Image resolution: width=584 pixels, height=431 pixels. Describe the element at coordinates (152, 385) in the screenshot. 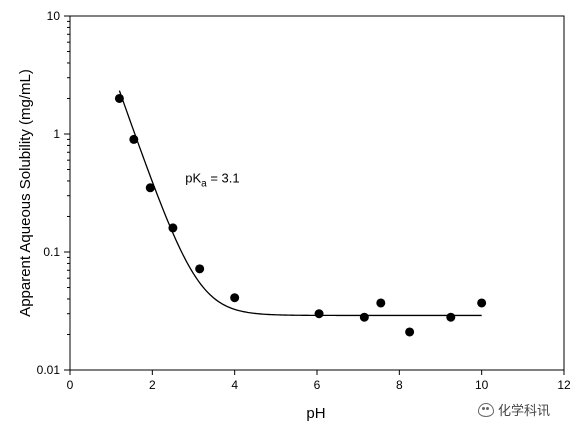

I see `x-tick-label: 2` at that location.